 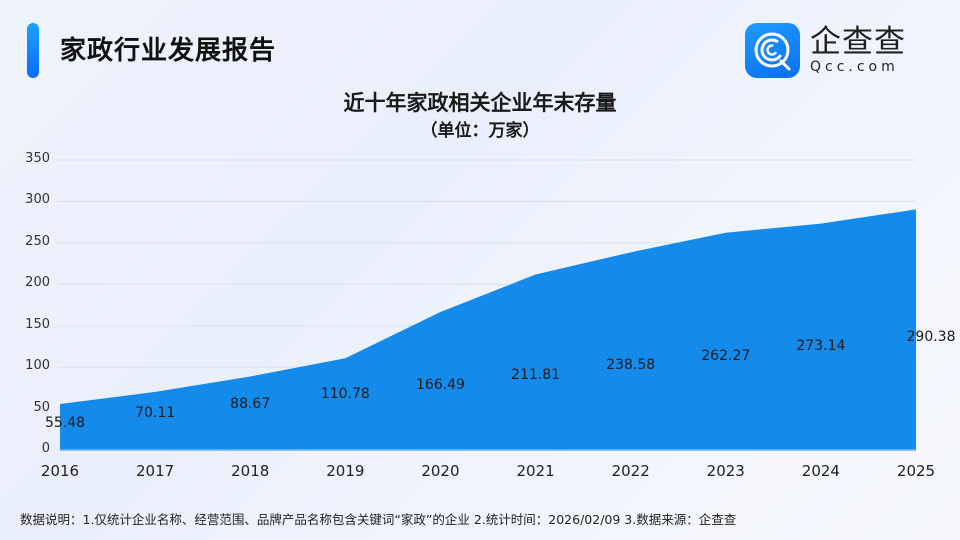 What do you see at coordinates (631, 365) in the screenshot?
I see `data-label: 238.58` at bounding box center [631, 365].